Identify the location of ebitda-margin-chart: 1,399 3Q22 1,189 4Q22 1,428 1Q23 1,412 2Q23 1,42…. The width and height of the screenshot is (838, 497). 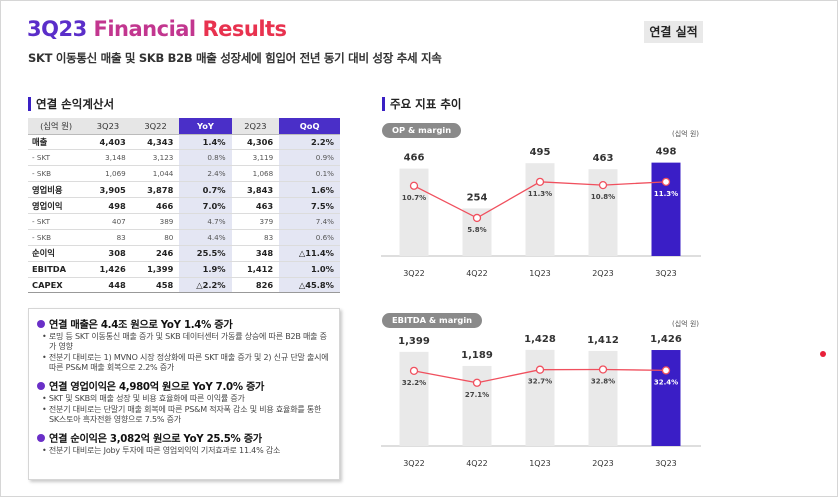
(541, 401).